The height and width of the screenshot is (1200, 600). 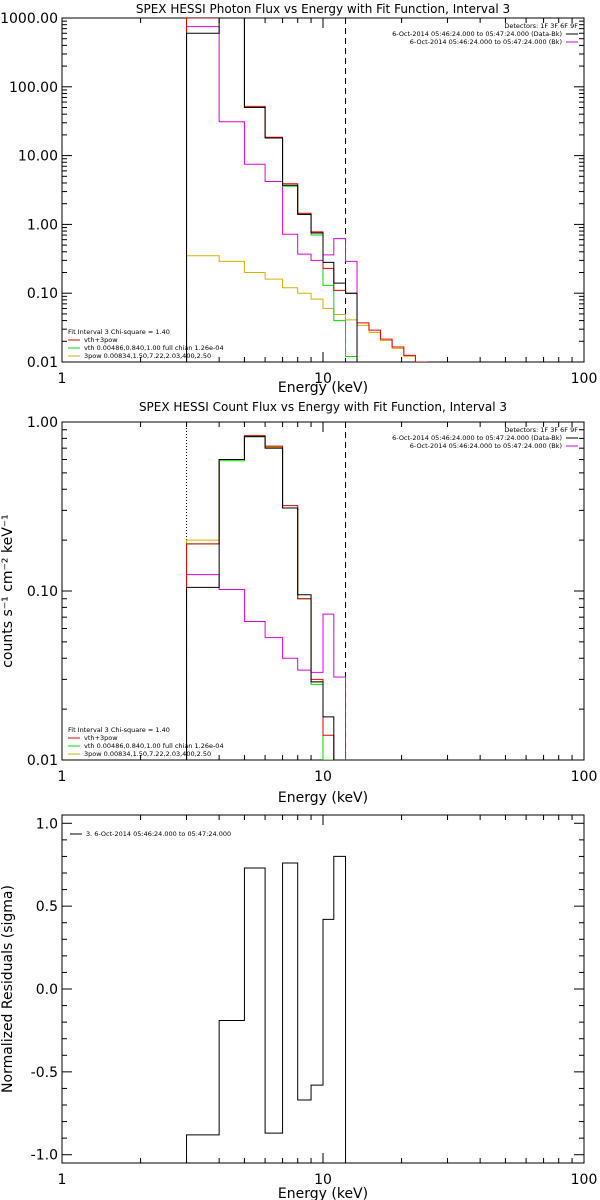 What do you see at coordinates (47, 907) in the screenshot?
I see `y-tick-label: 0.5` at bounding box center [47, 907].